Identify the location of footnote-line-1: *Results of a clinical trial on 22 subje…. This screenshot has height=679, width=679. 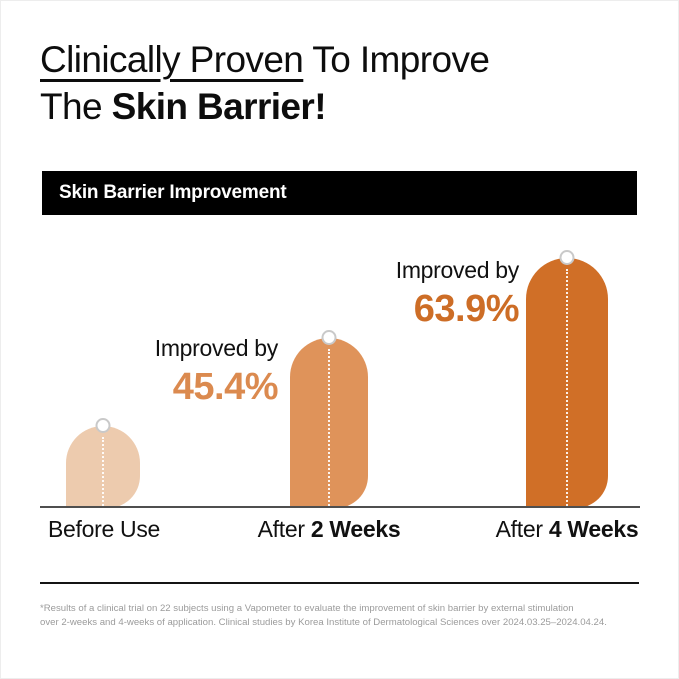
(307, 608).